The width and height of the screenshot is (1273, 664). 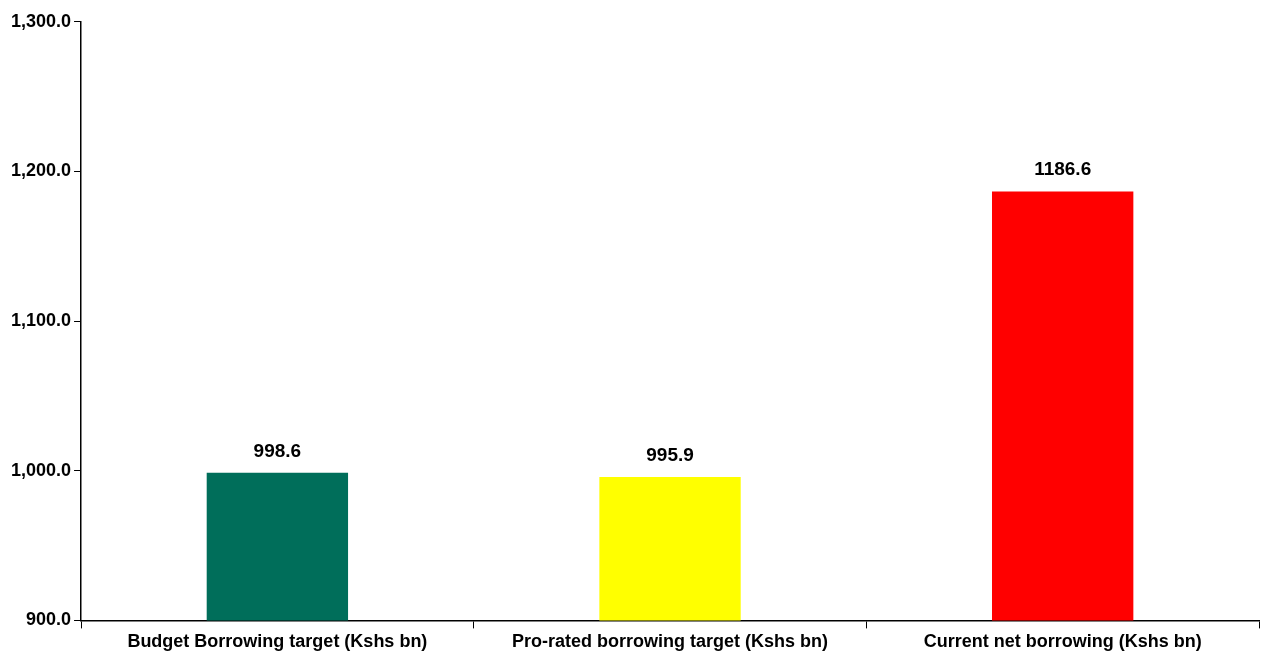 What do you see at coordinates (41, 20) in the screenshot?
I see `y-tick-label: 1,300.0` at bounding box center [41, 20].